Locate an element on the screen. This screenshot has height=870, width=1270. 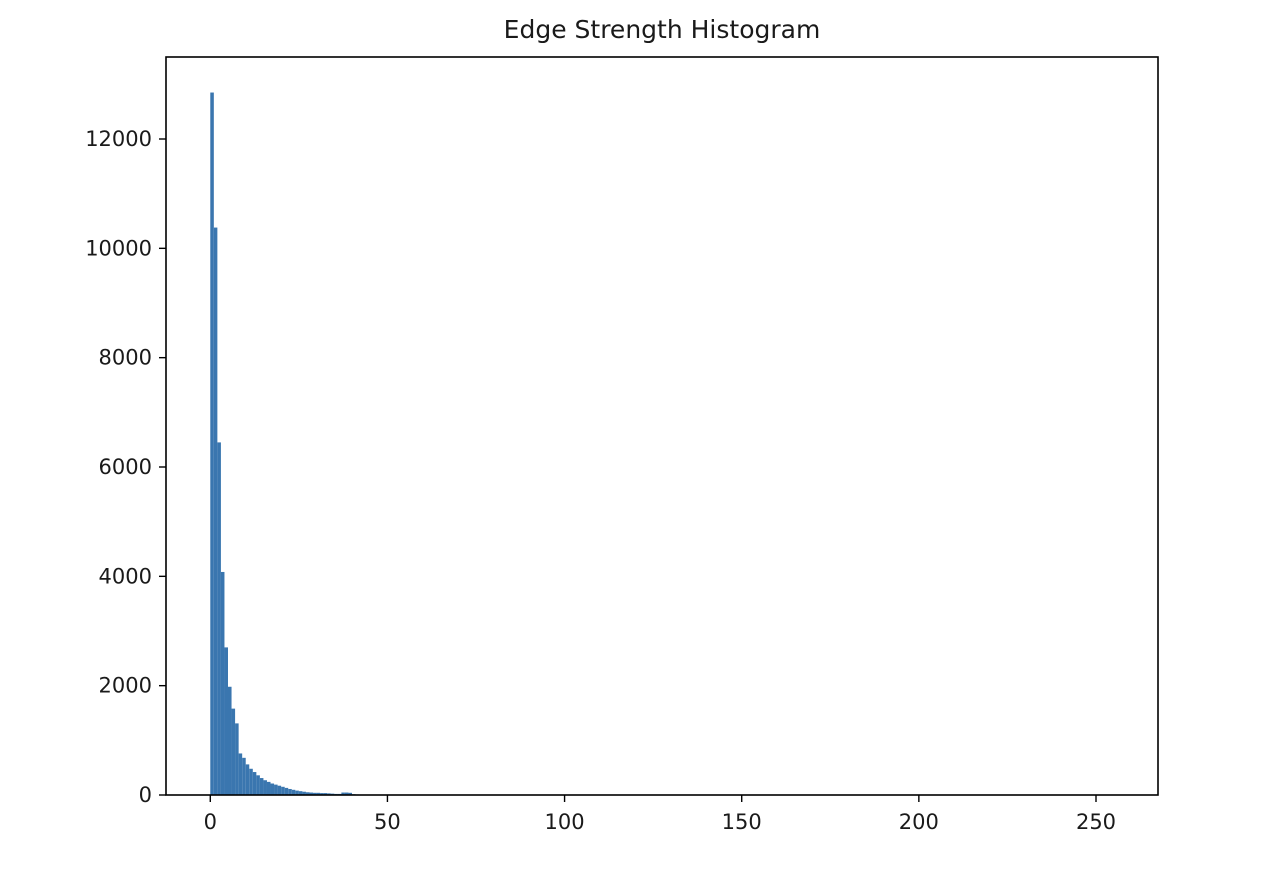
x-tick-label: 50 is located at coordinates (387, 822).